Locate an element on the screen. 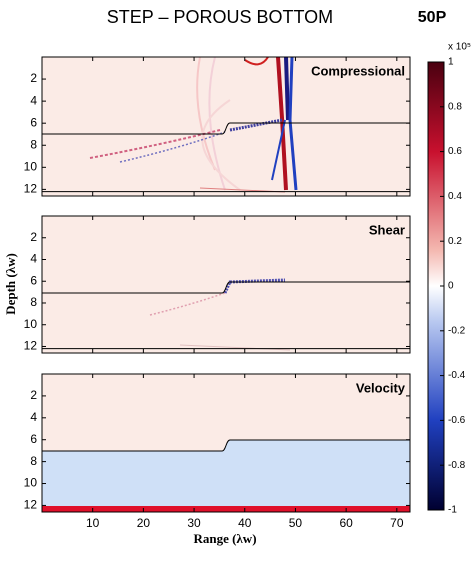 This screenshot has height=561, width=474. x-axis-label: Range (λw) is located at coordinates (224, 538).